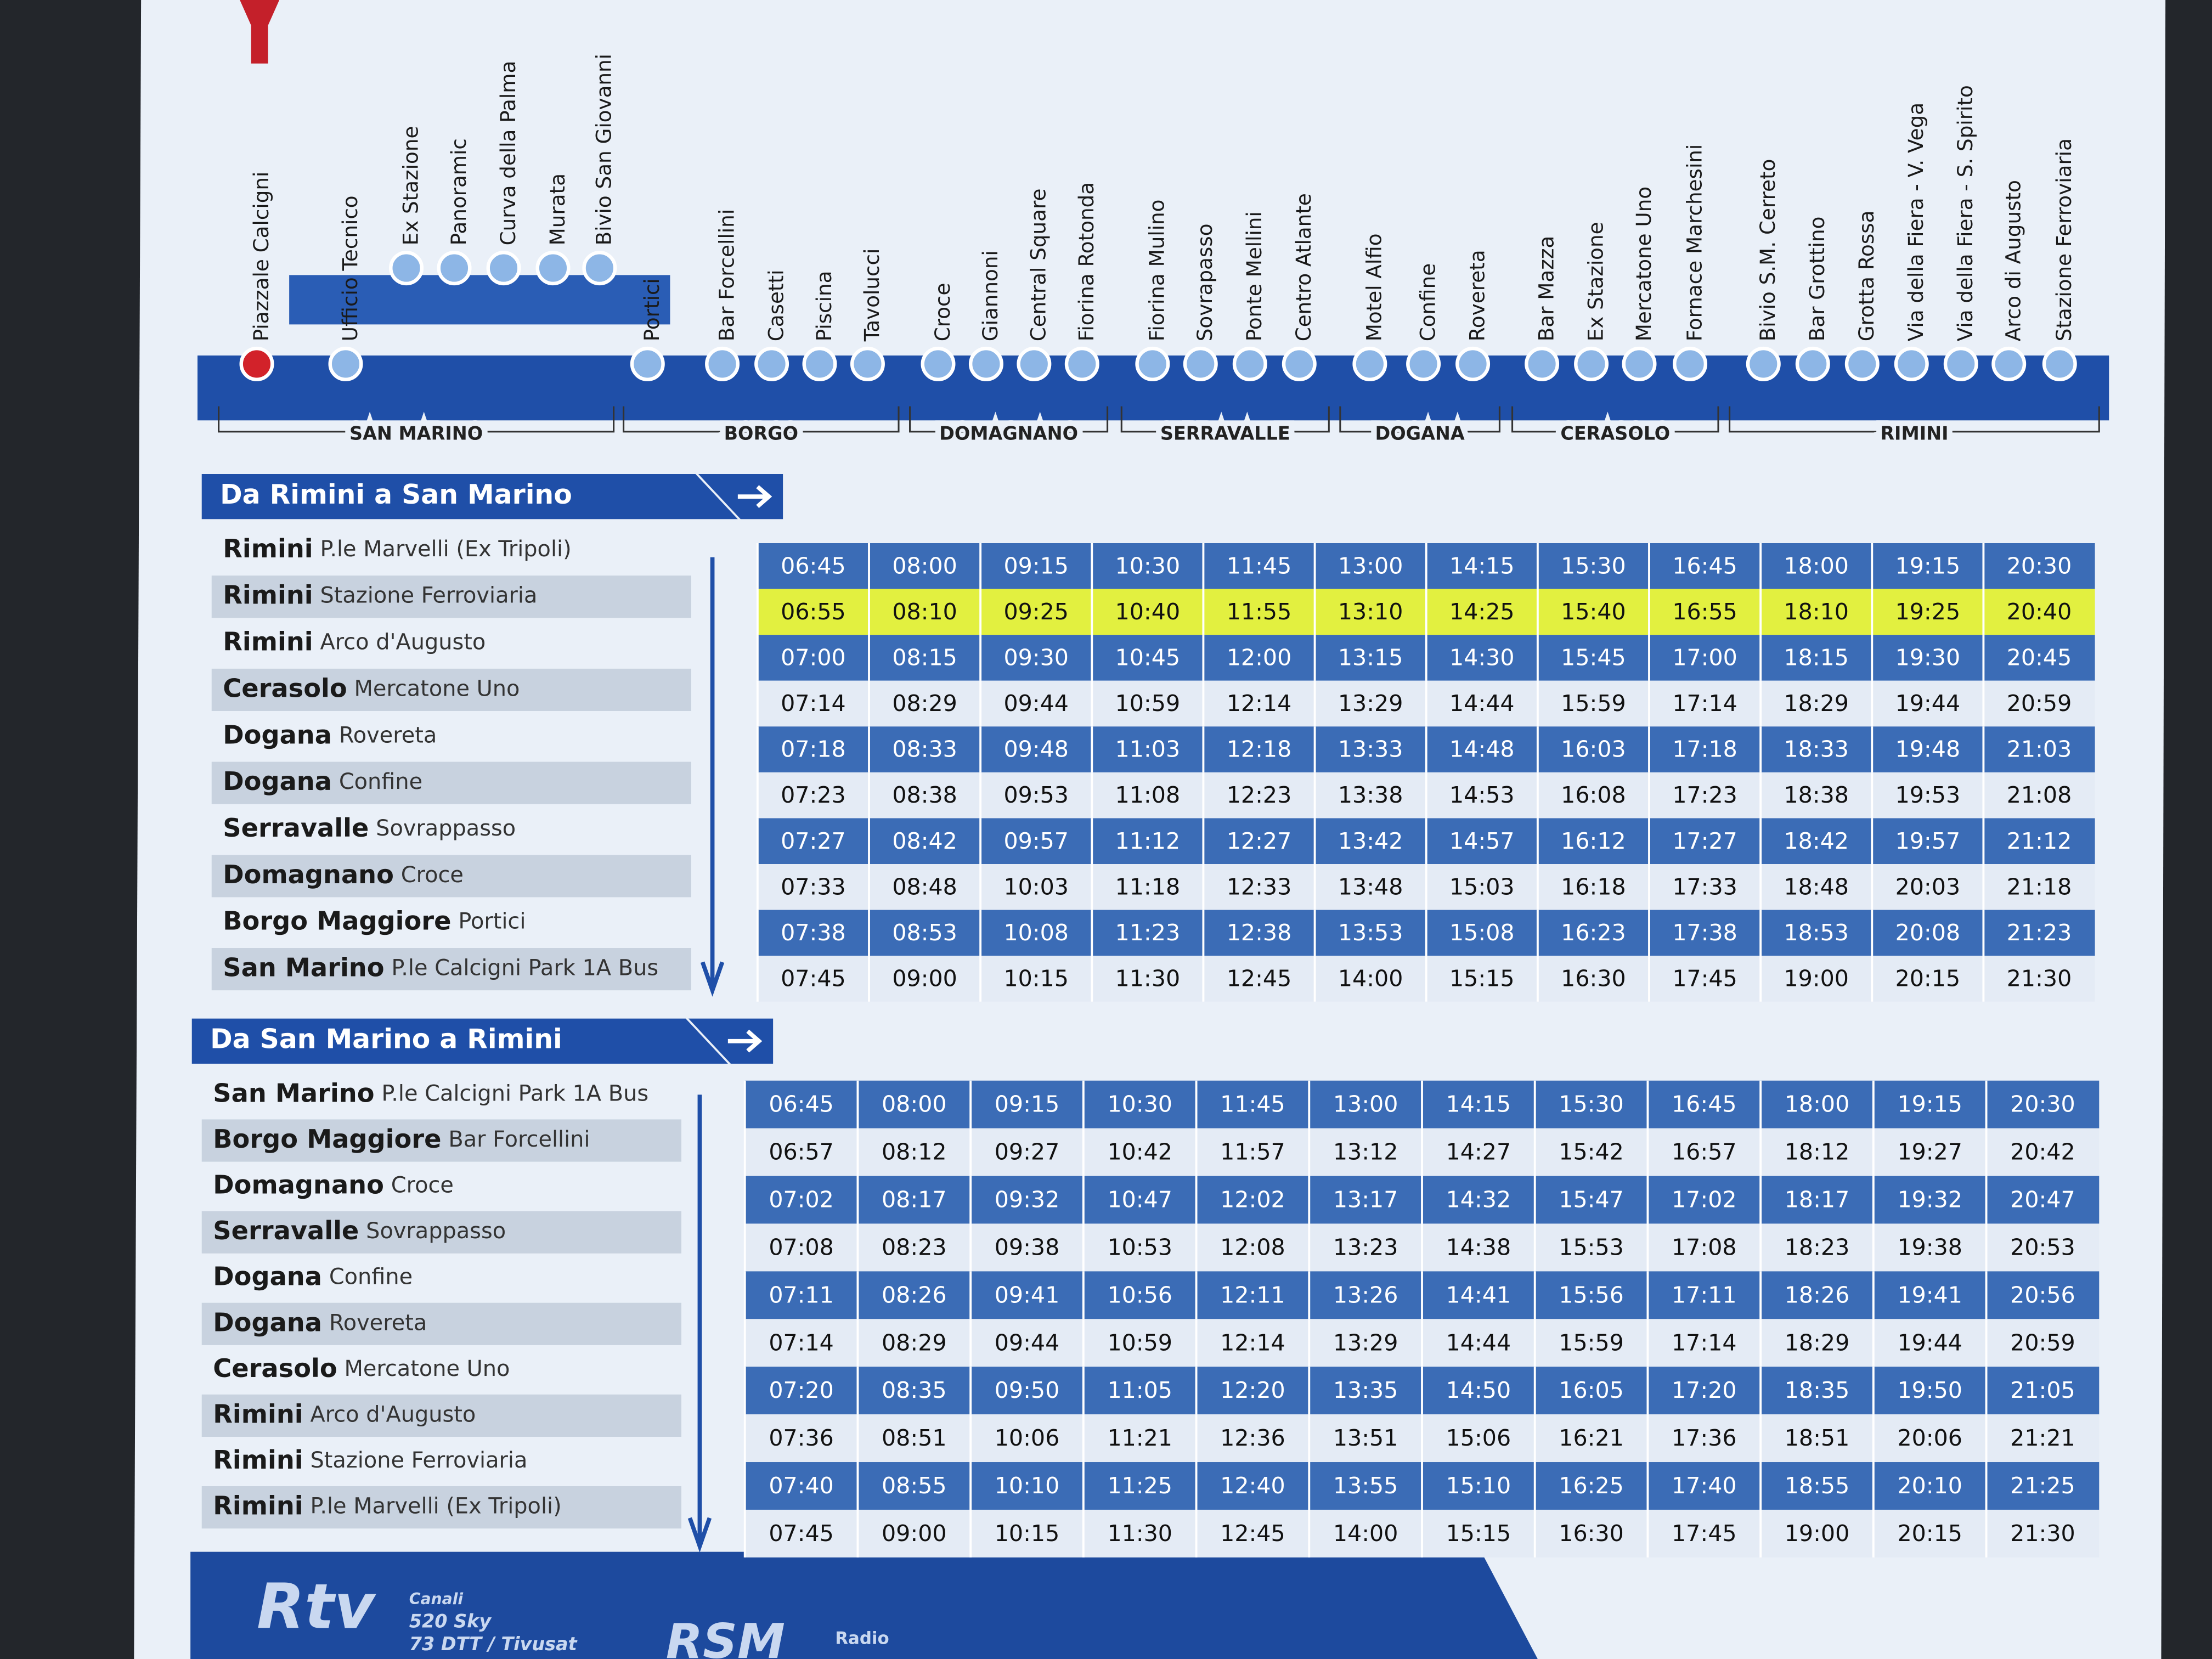 This screenshot has width=2212, height=1659. I want to click on stop-label: Bivio San Giovanni, so click(604, 149).